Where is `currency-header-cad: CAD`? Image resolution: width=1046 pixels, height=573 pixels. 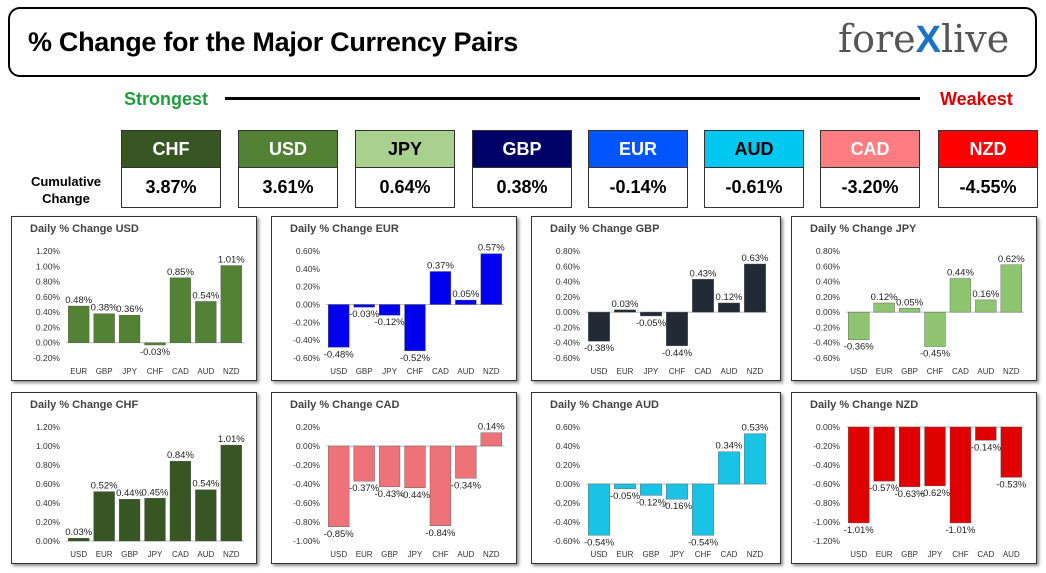
currency-header-cad: CAD is located at coordinates (870, 149).